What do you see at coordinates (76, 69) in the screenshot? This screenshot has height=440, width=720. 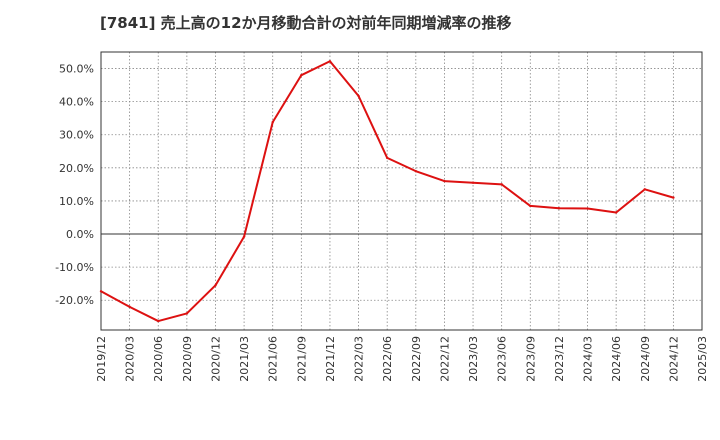 I see `y-tick-label: 50.0%` at bounding box center [76, 69].